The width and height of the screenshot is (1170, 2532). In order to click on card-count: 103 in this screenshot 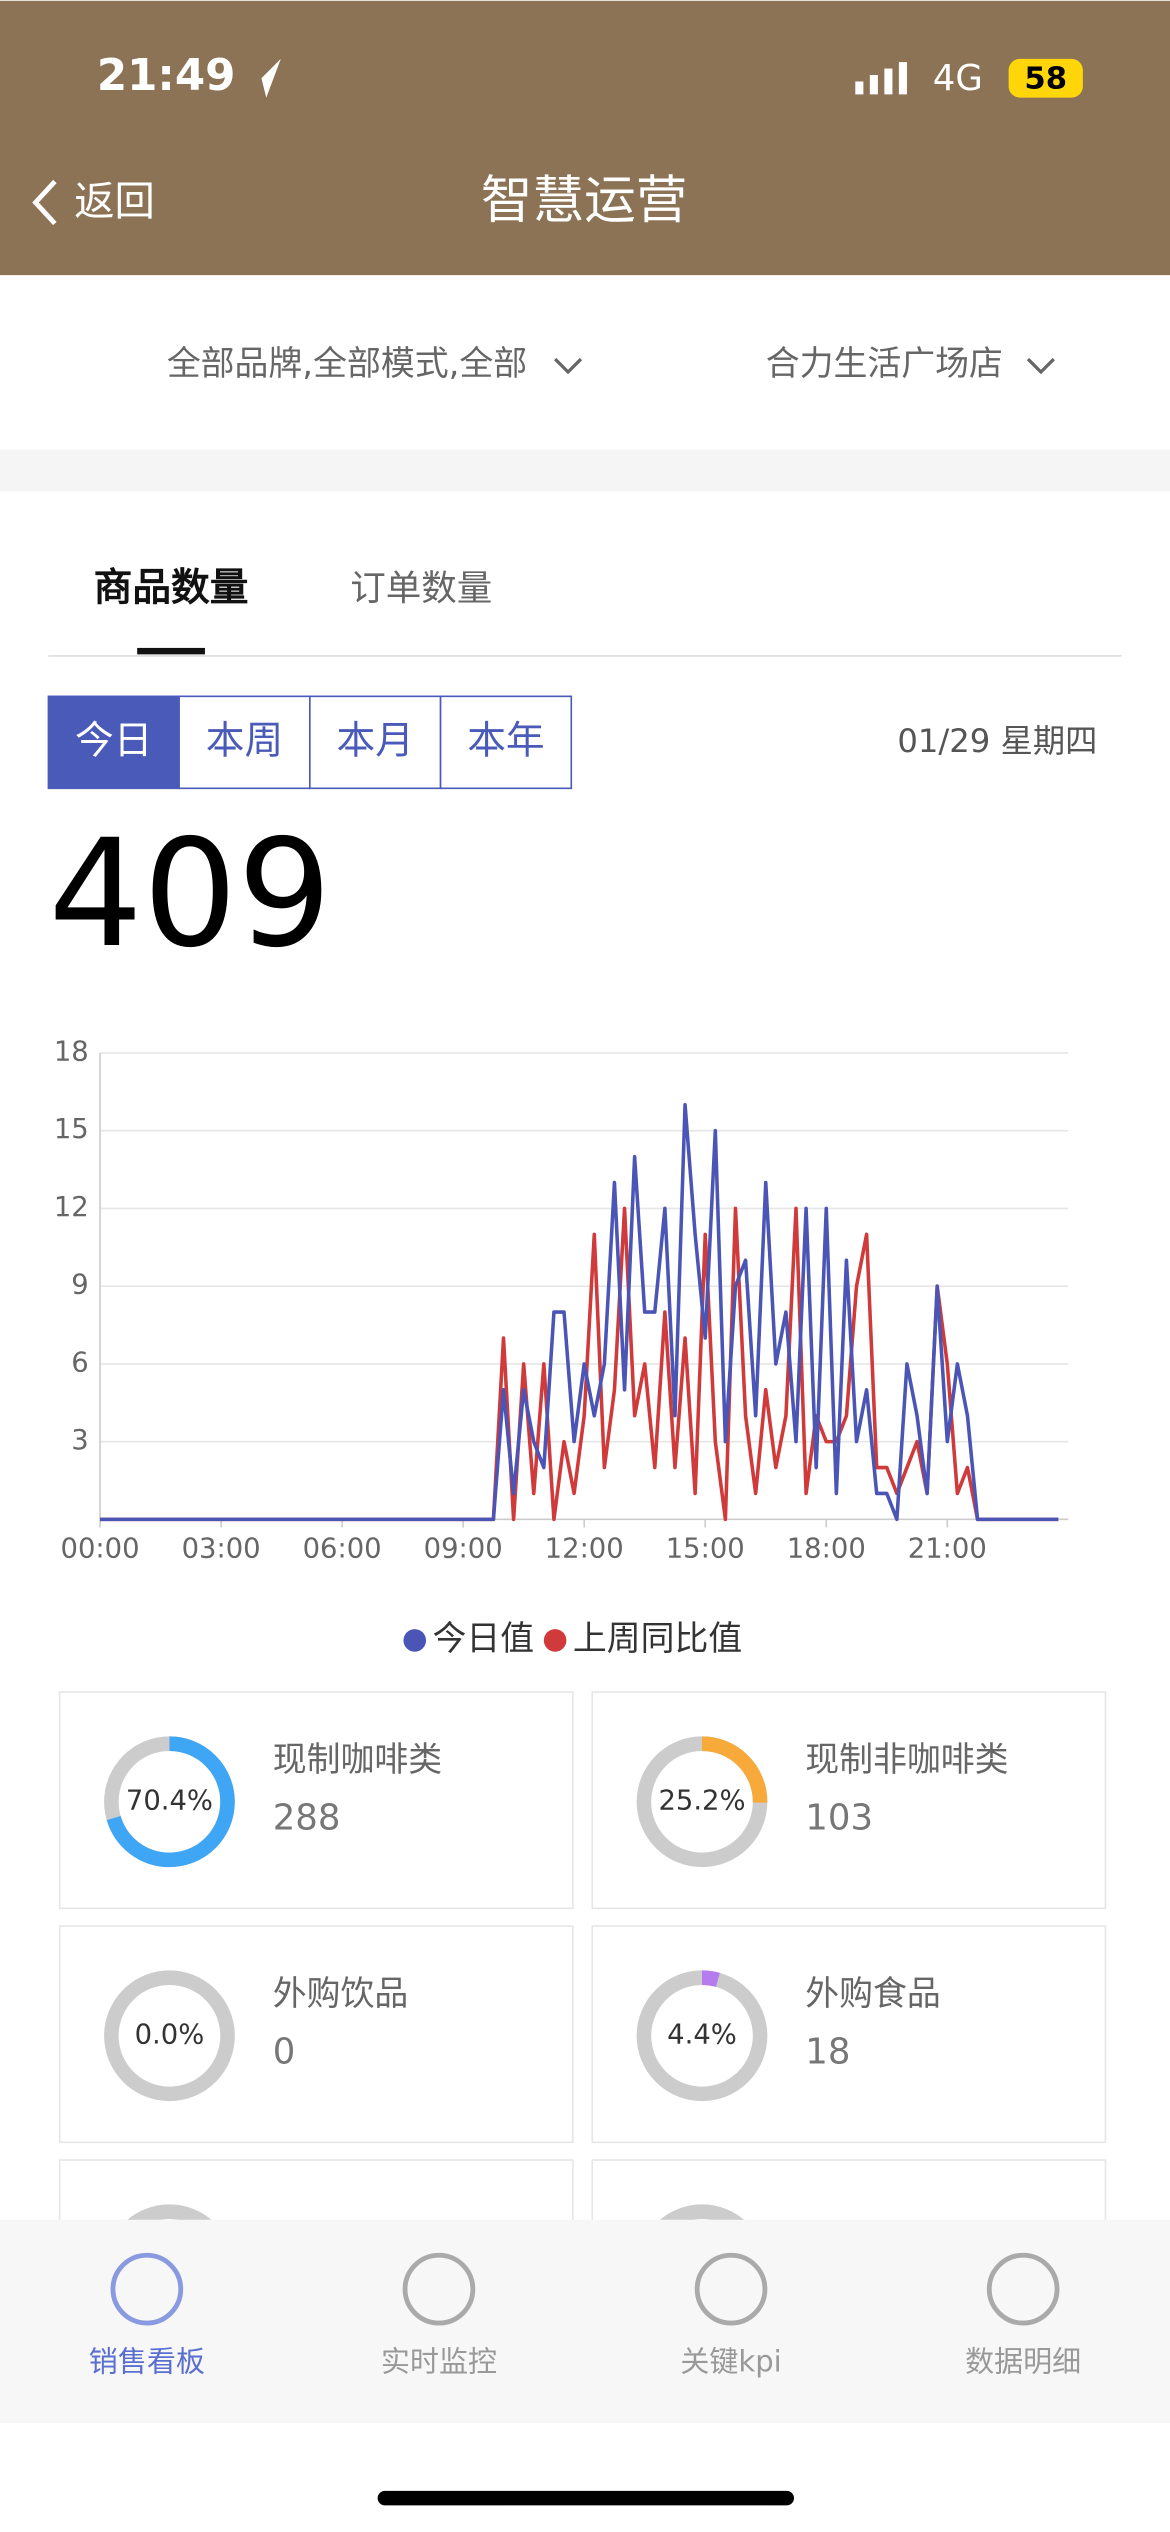, I will do `click(839, 1818)`.